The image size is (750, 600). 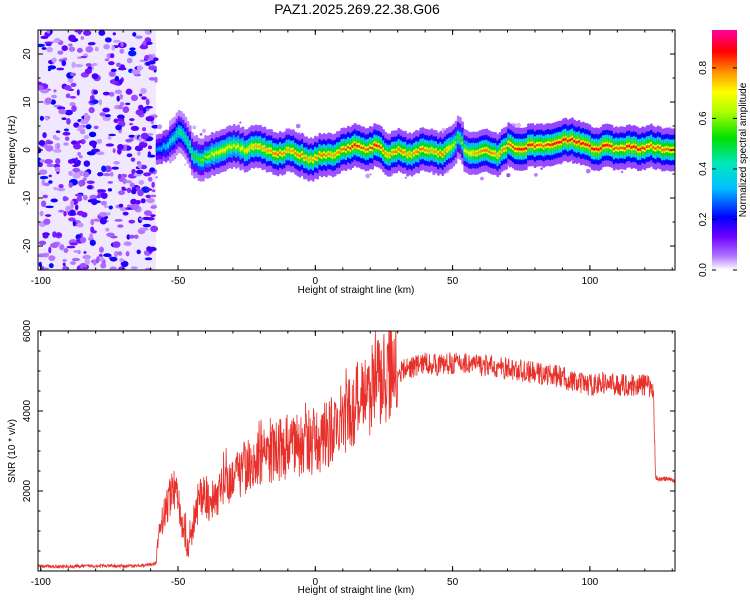 What do you see at coordinates (12, 150) in the screenshot?
I see `spectrogram-y-axis-label: Frequency (Hz)` at bounding box center [12, 150].